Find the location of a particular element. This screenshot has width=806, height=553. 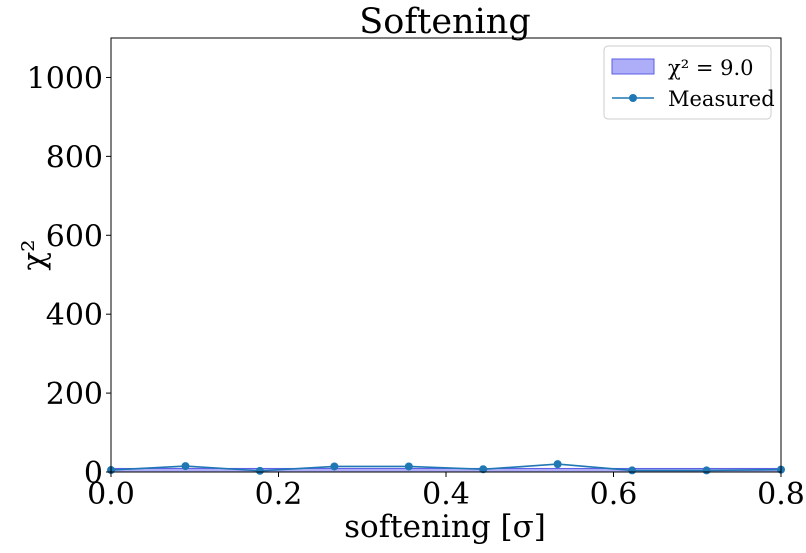

y-tick-label: 200 is located at coordinates (74, 394).